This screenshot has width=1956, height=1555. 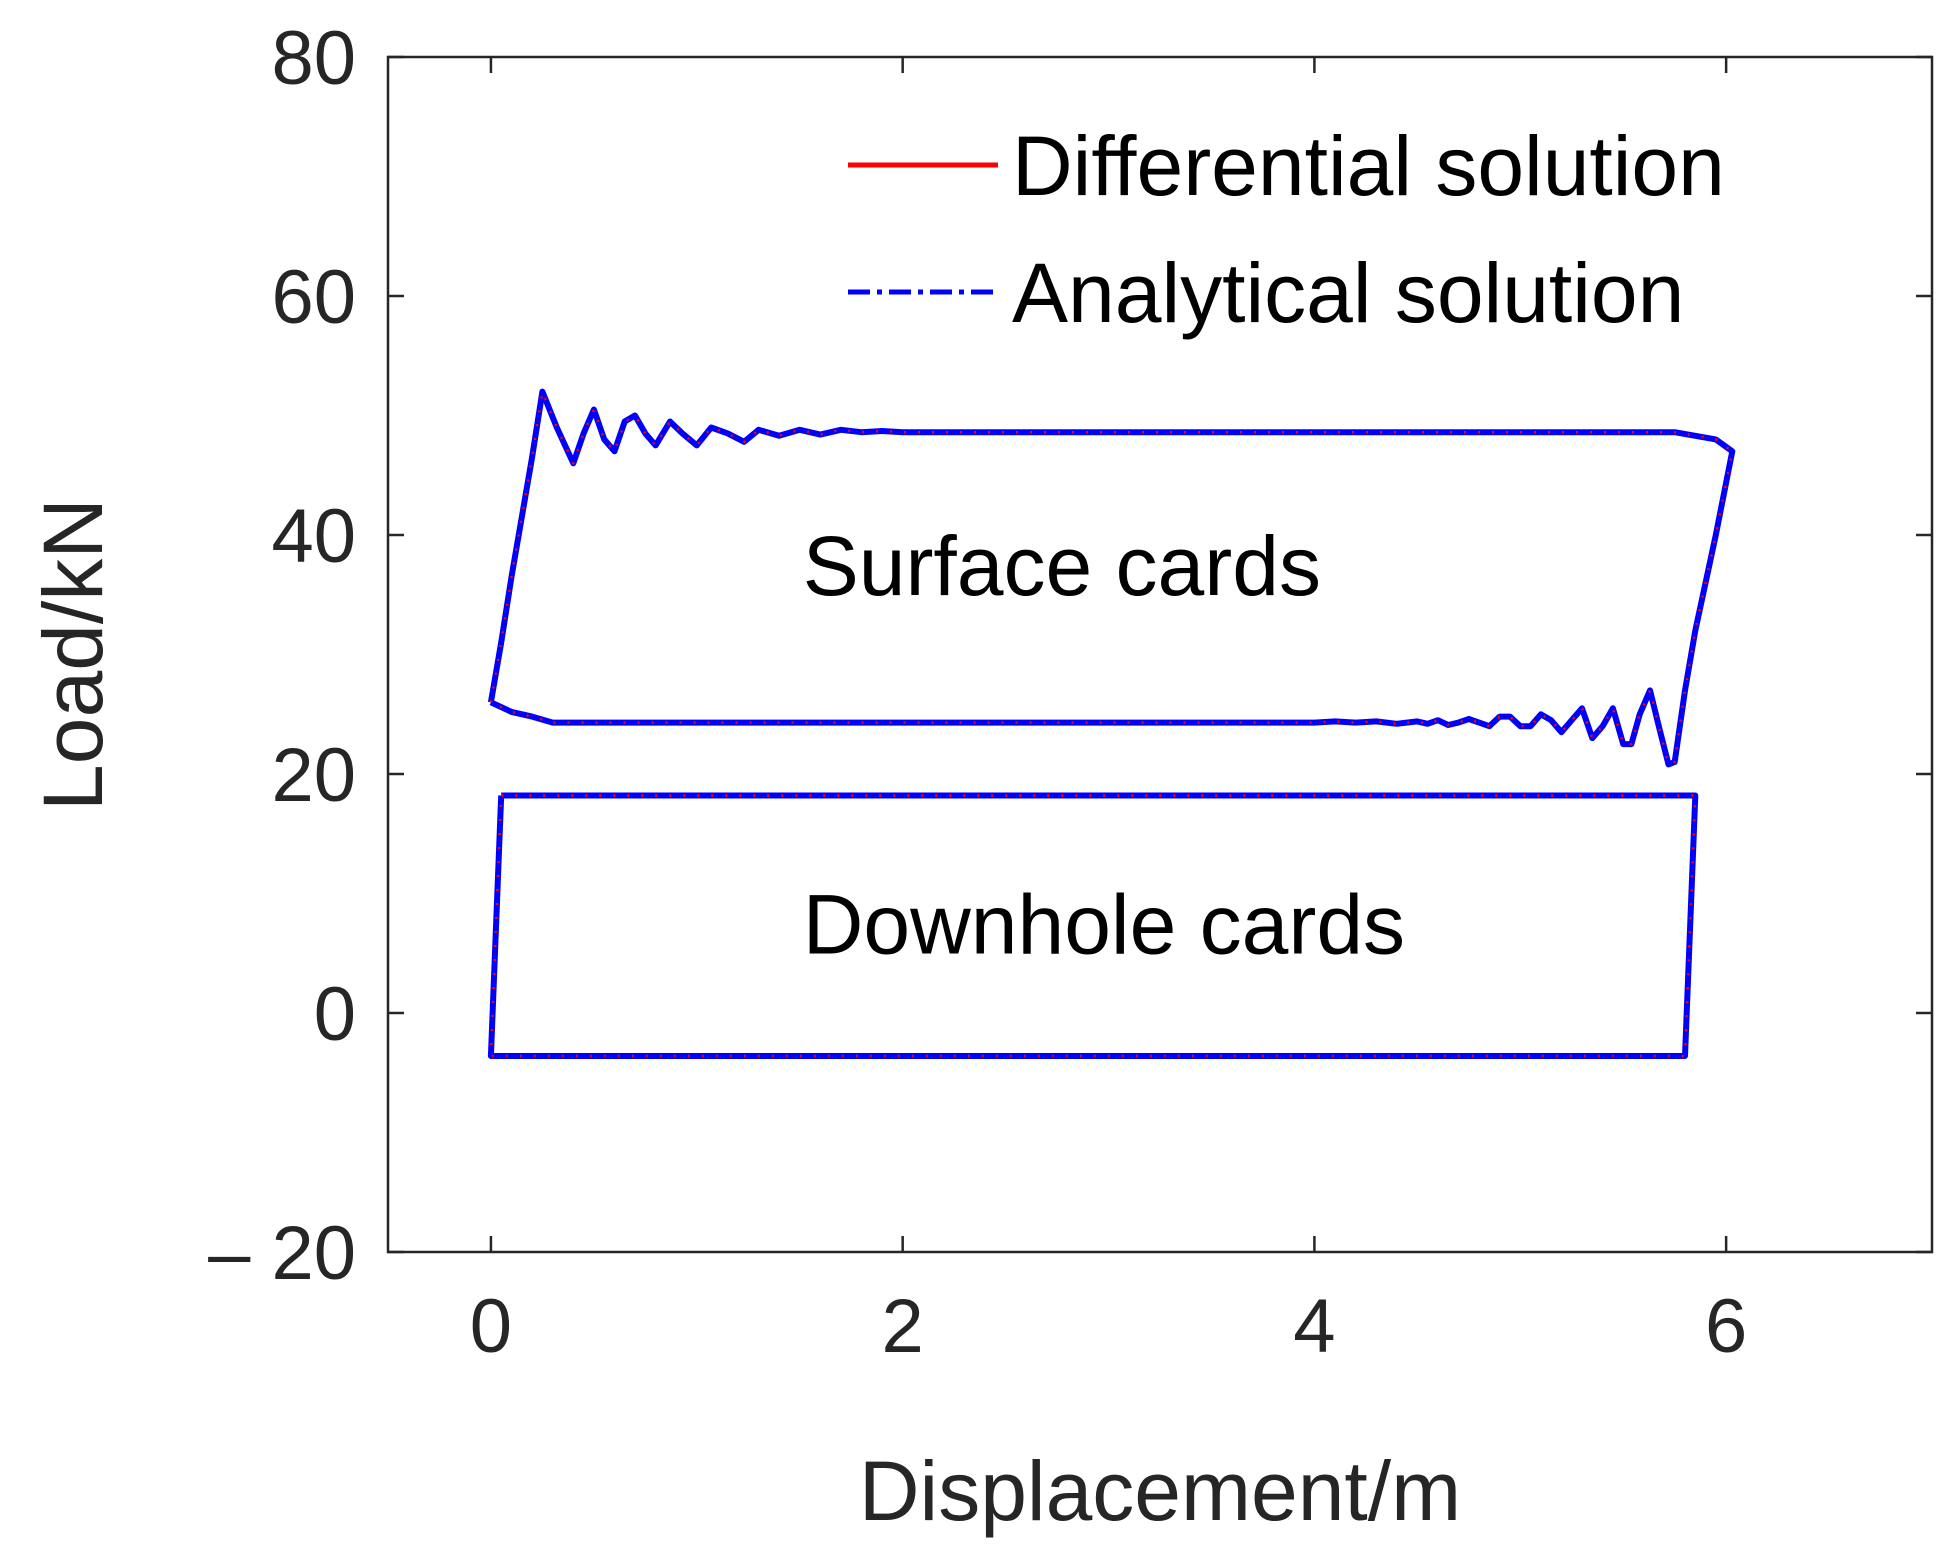 What do you see at coordinates (313, 775) in the screenshot?
I see `y-tick-label-2: 20` at bounding box center [313, 775].